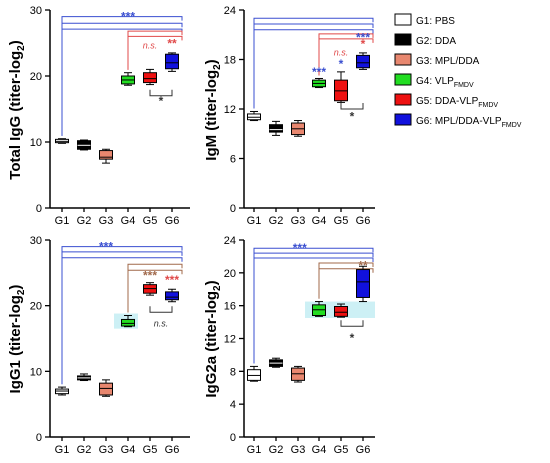 The width and height of the screenshot is (550, 463). I want to click on legend-label: G5: DDA-VLPFMDV, so click(457, 102).